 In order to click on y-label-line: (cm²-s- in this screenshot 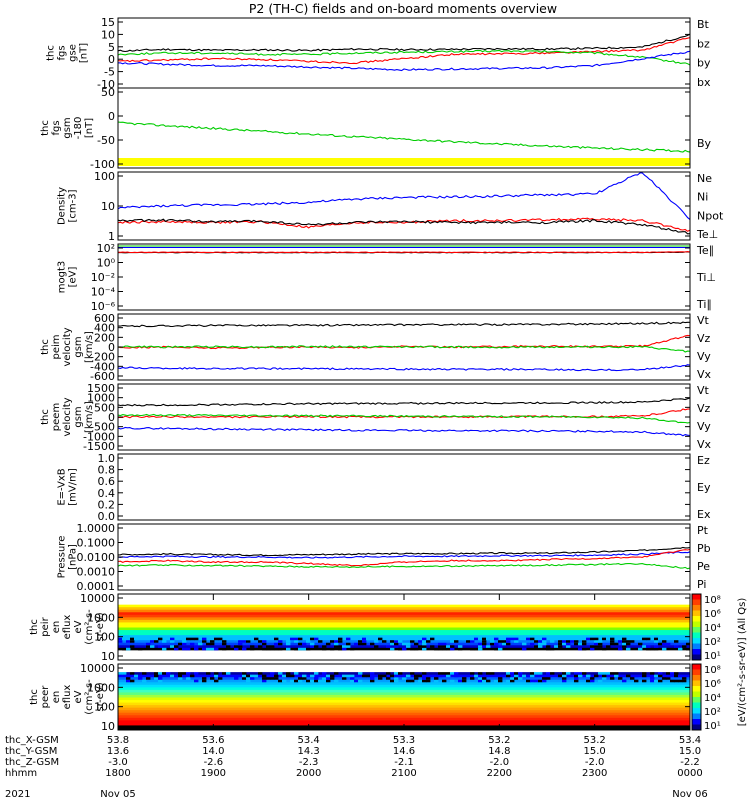, I will do `click(89, 697)`.